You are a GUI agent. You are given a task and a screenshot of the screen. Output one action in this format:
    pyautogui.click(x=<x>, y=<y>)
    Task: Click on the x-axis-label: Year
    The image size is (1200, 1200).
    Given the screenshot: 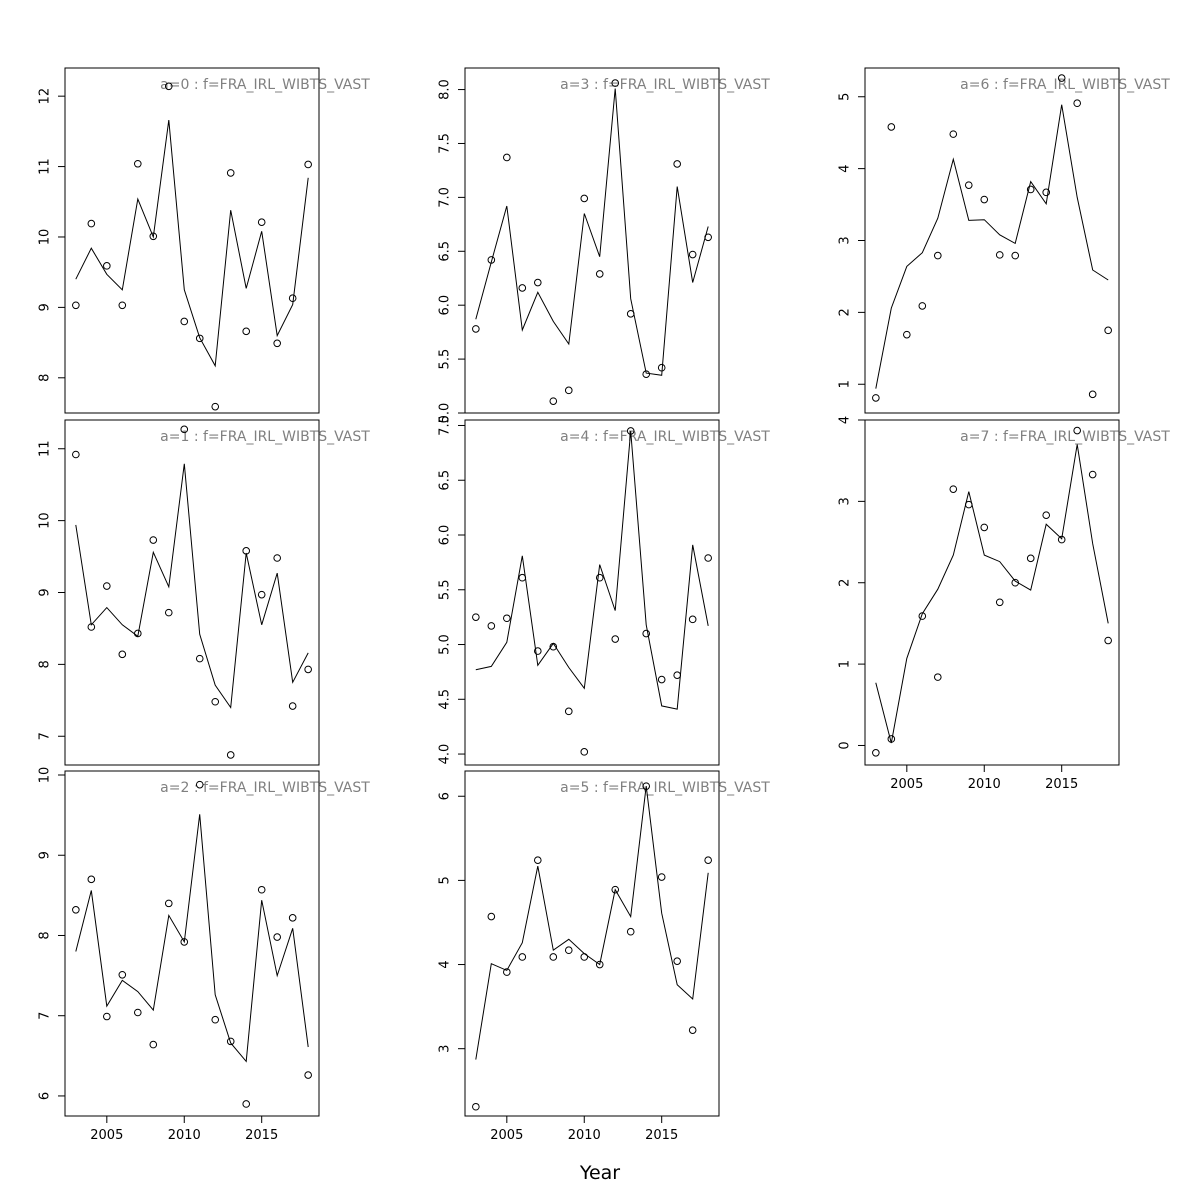 What is the action you would take?
    pyautogui.click(x=599, y=1173)
    